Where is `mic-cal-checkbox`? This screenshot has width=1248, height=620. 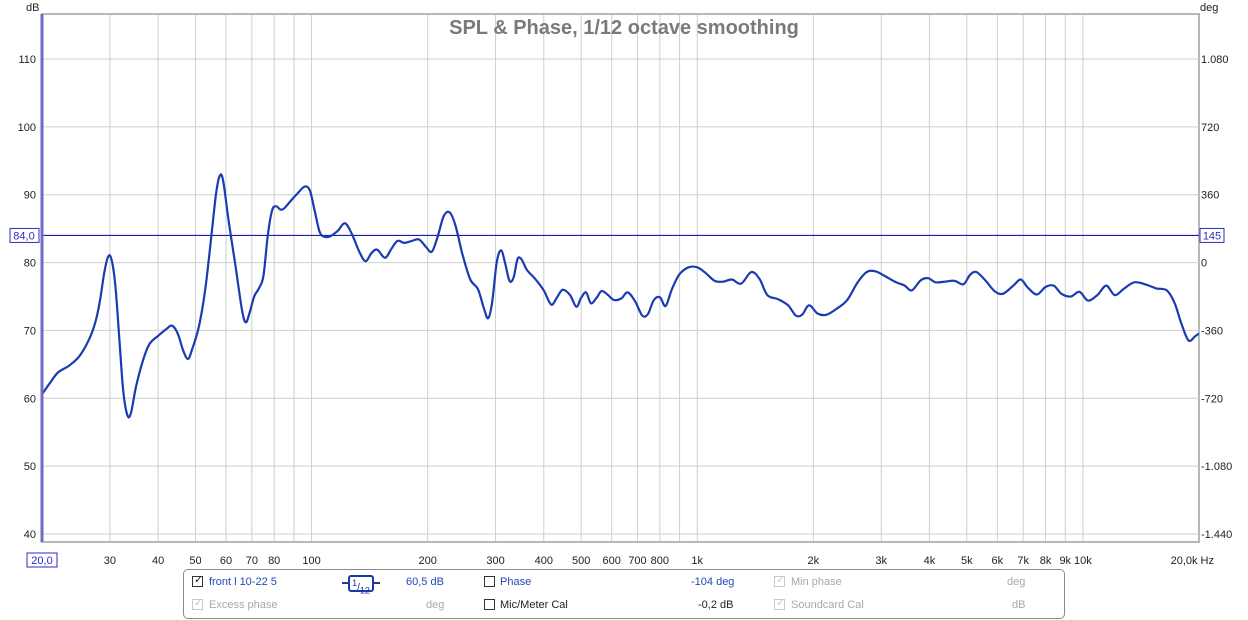 mic-cal-checkbox is located at coordinates (489, 604).